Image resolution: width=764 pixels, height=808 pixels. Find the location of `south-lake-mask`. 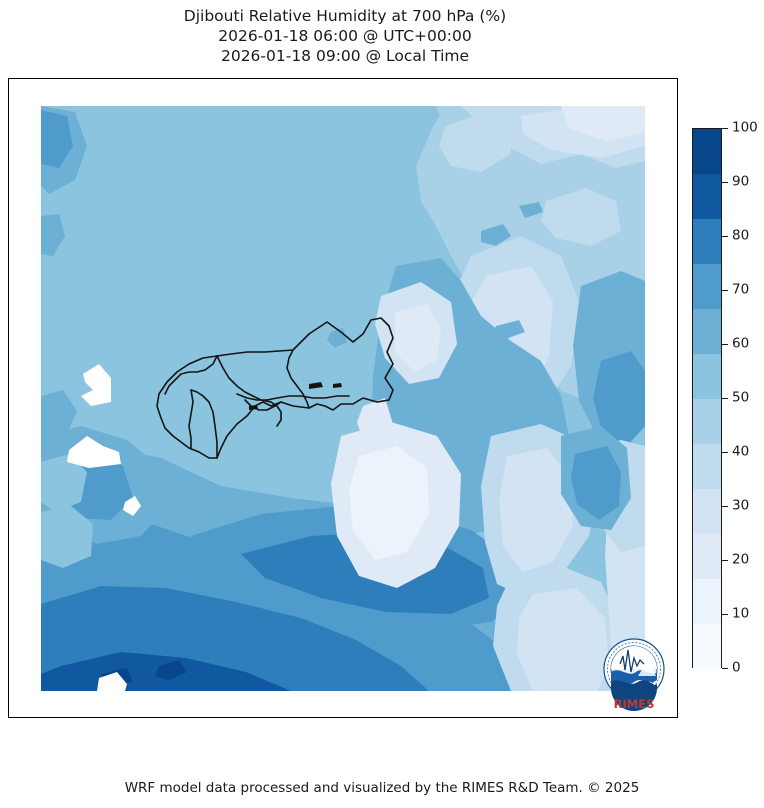

south-lake-mask is located at coordinates (112, 681).